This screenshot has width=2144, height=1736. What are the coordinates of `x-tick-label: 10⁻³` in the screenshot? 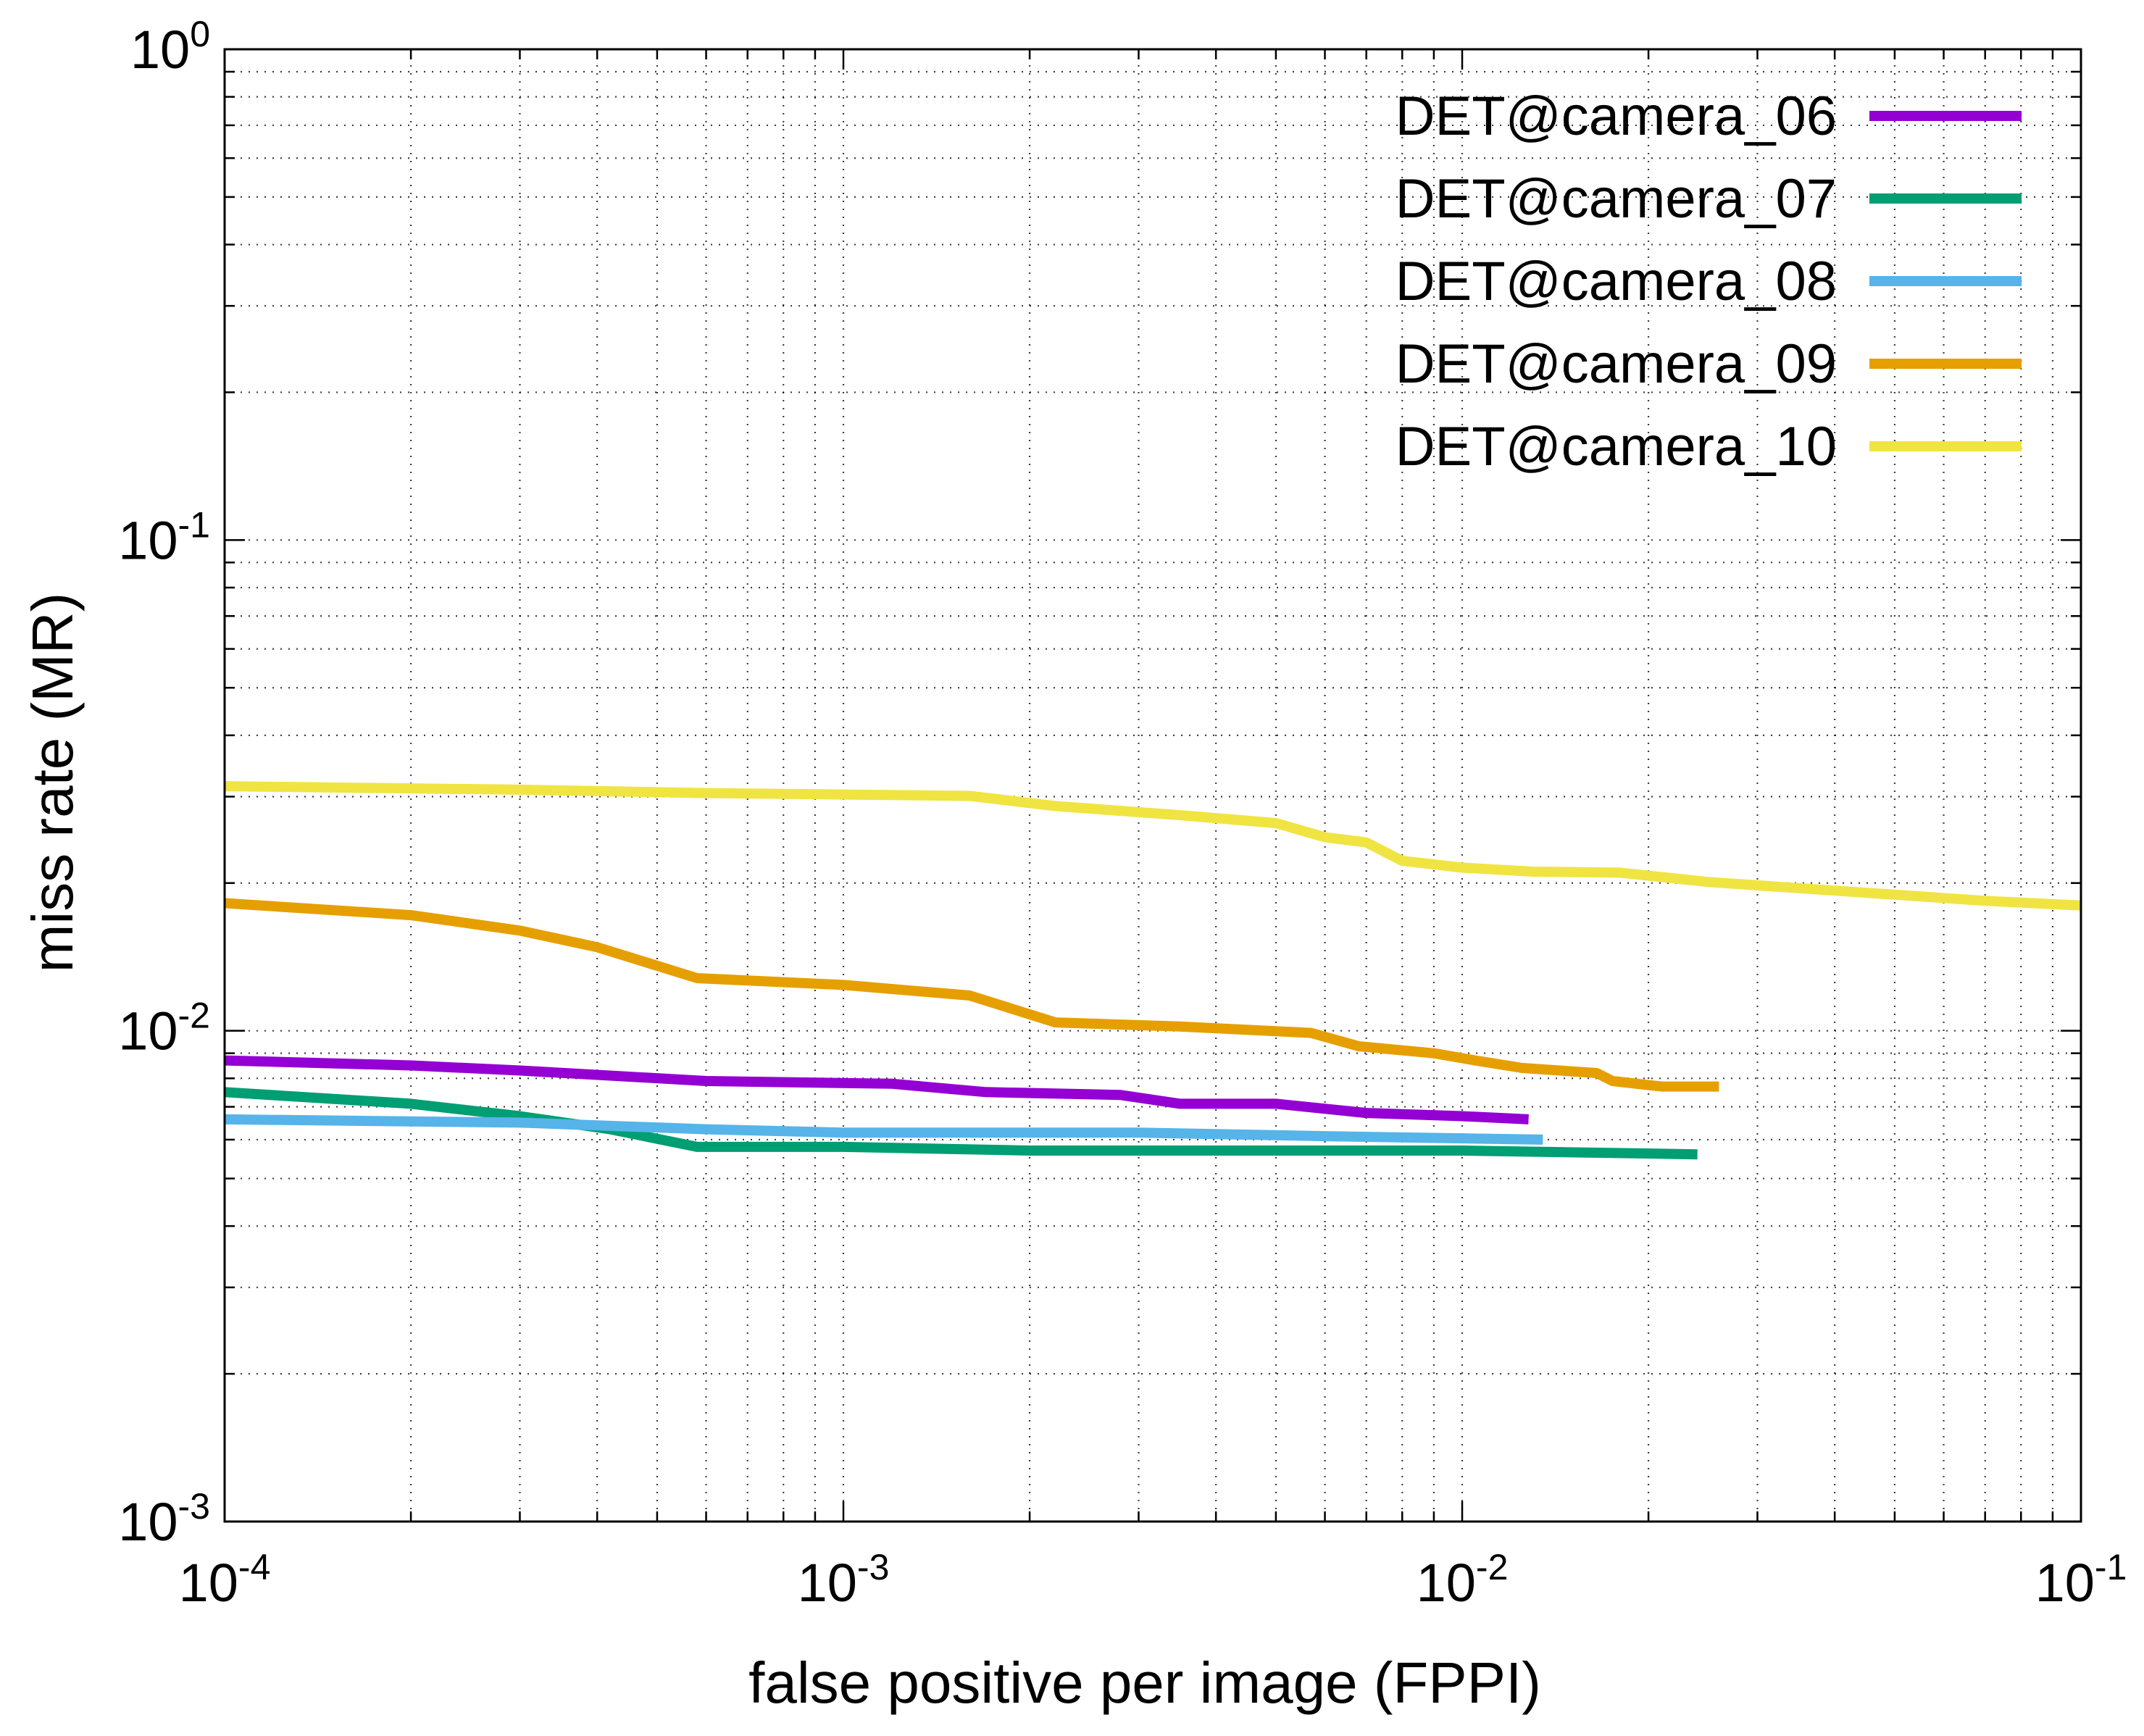 It's located at (844, 1580).